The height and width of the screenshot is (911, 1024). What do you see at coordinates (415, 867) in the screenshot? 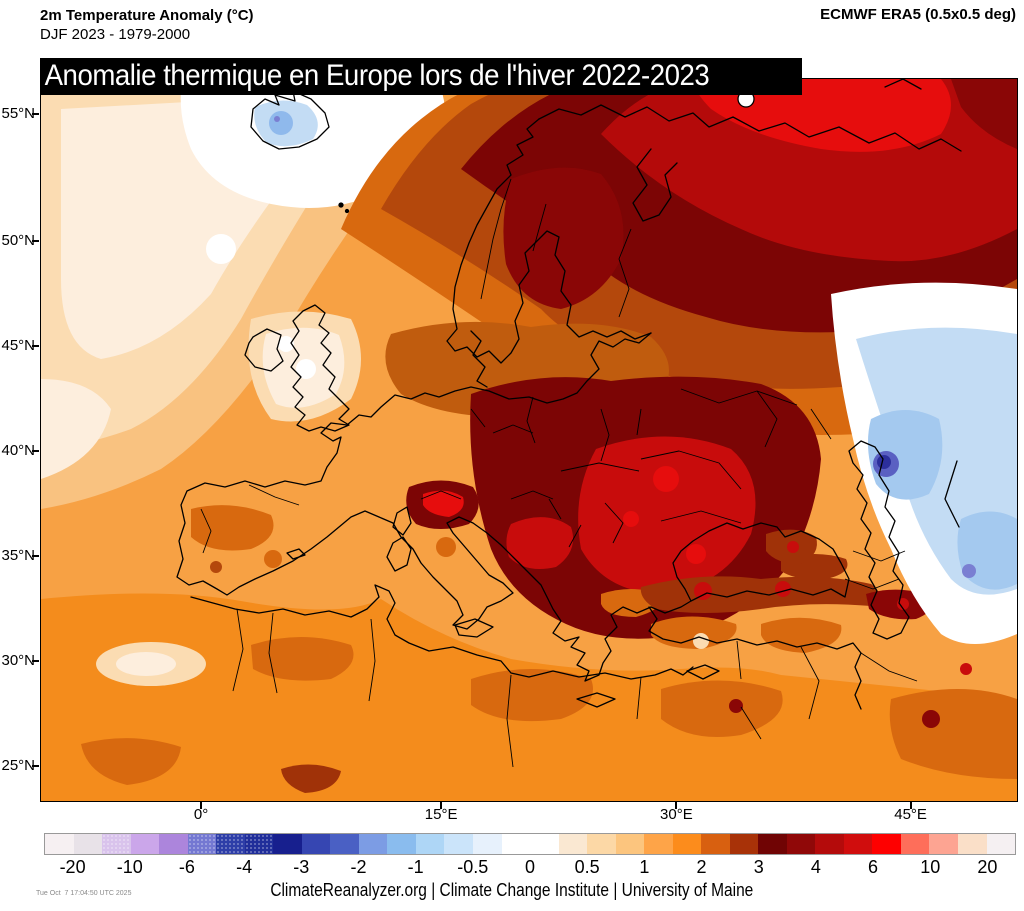
I see `colorbar-tick-label: -1` at bounding box center [415, 867].